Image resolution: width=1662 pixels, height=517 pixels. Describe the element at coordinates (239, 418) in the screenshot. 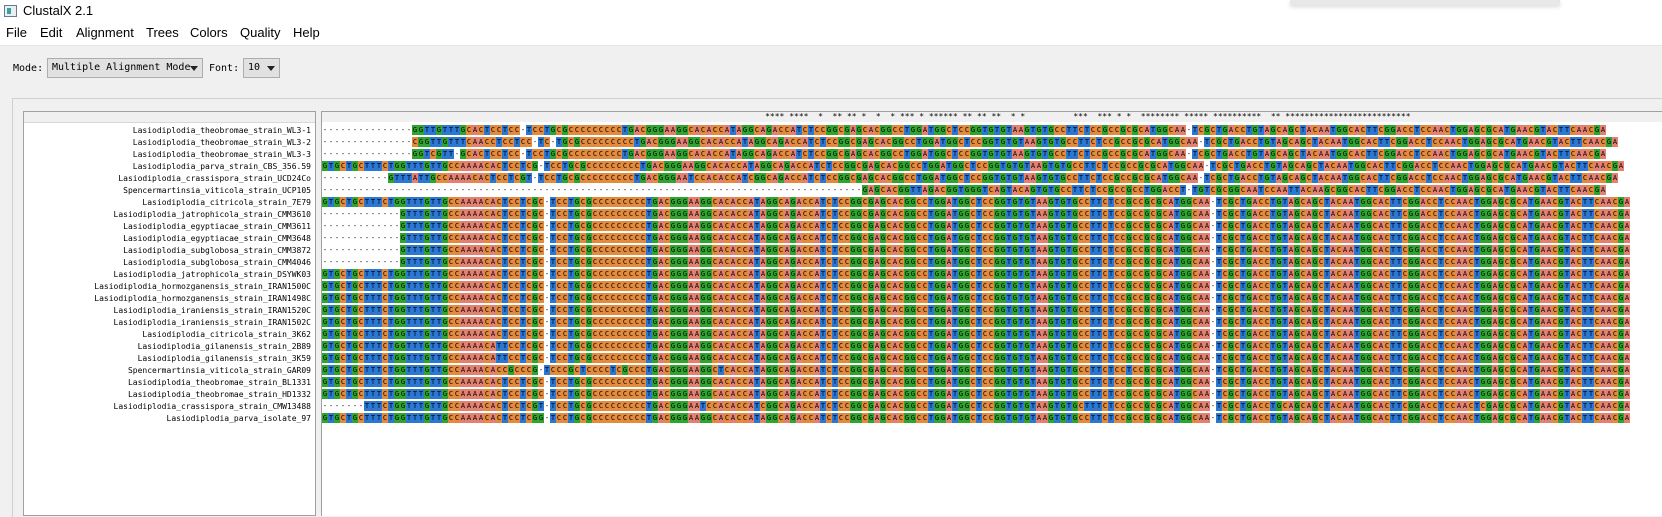

I see `sequence-name: Lasiodiplodia_parva_isolate_97` at that location.